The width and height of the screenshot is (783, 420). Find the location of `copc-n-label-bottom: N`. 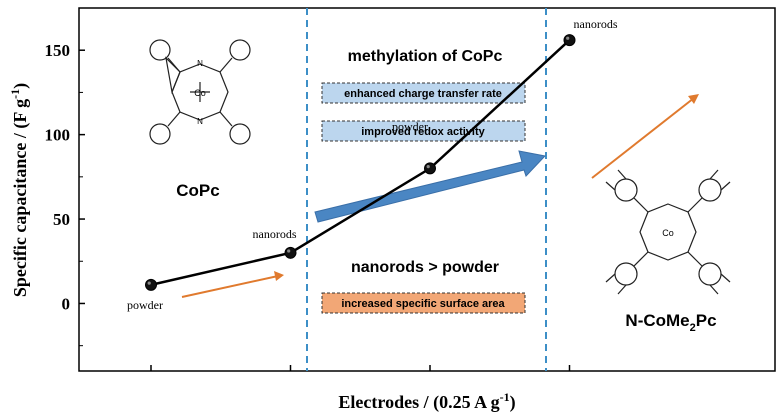

copc-n-label-bottom: N is located at coordinates (200, 121).